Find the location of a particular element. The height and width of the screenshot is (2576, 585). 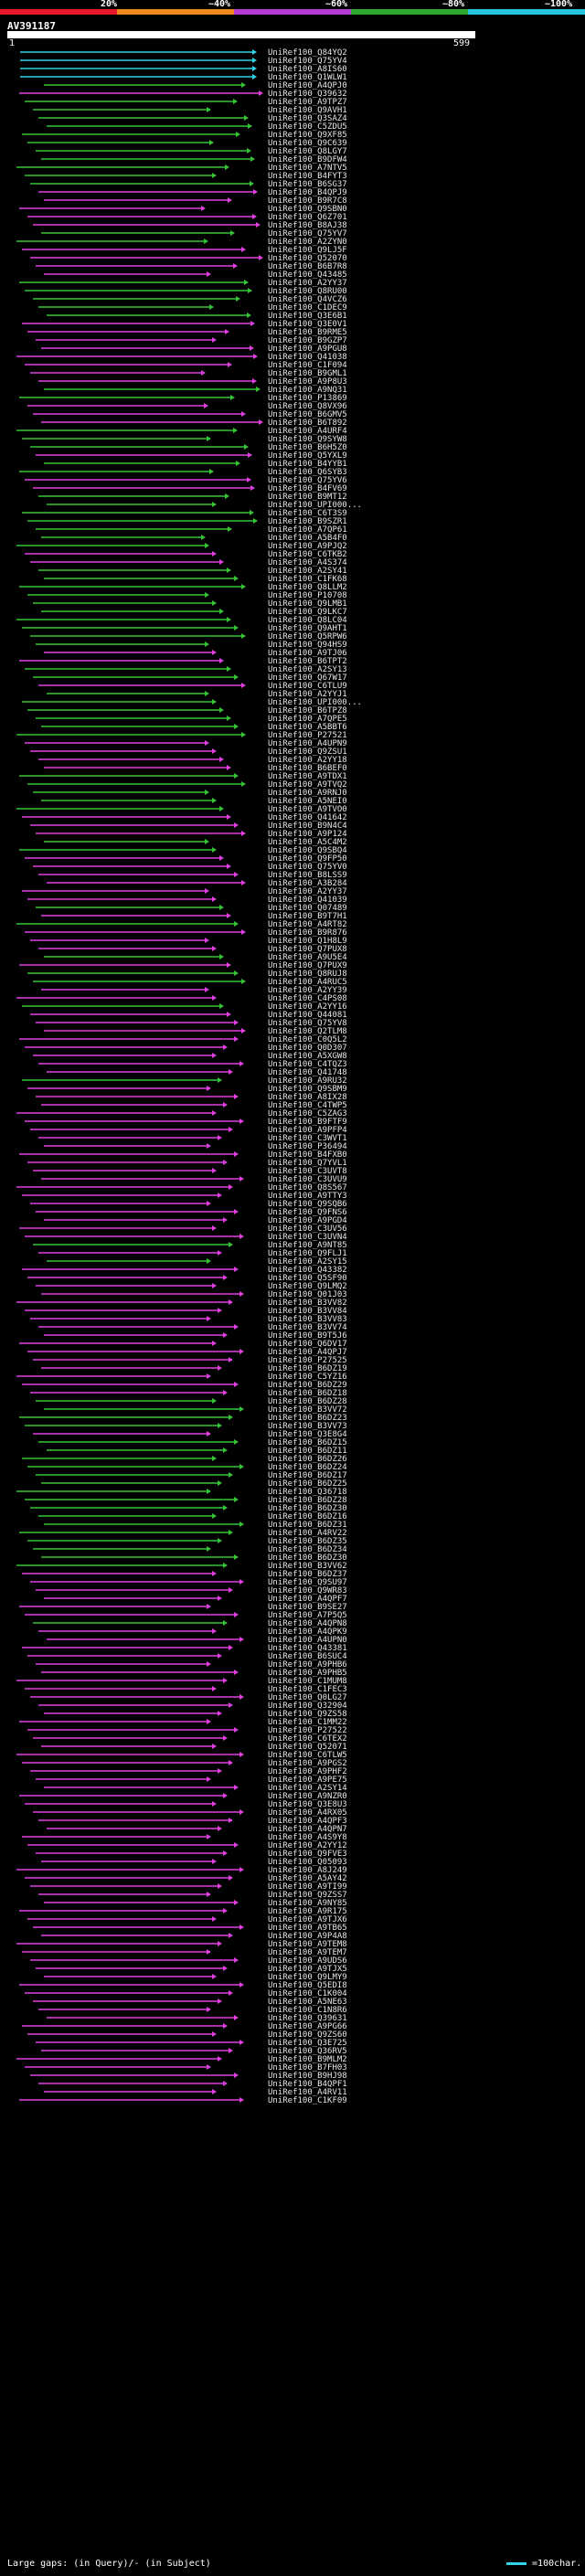

hit-row: UniRef100_Q94HS9 is located at coordinates (192, 645).